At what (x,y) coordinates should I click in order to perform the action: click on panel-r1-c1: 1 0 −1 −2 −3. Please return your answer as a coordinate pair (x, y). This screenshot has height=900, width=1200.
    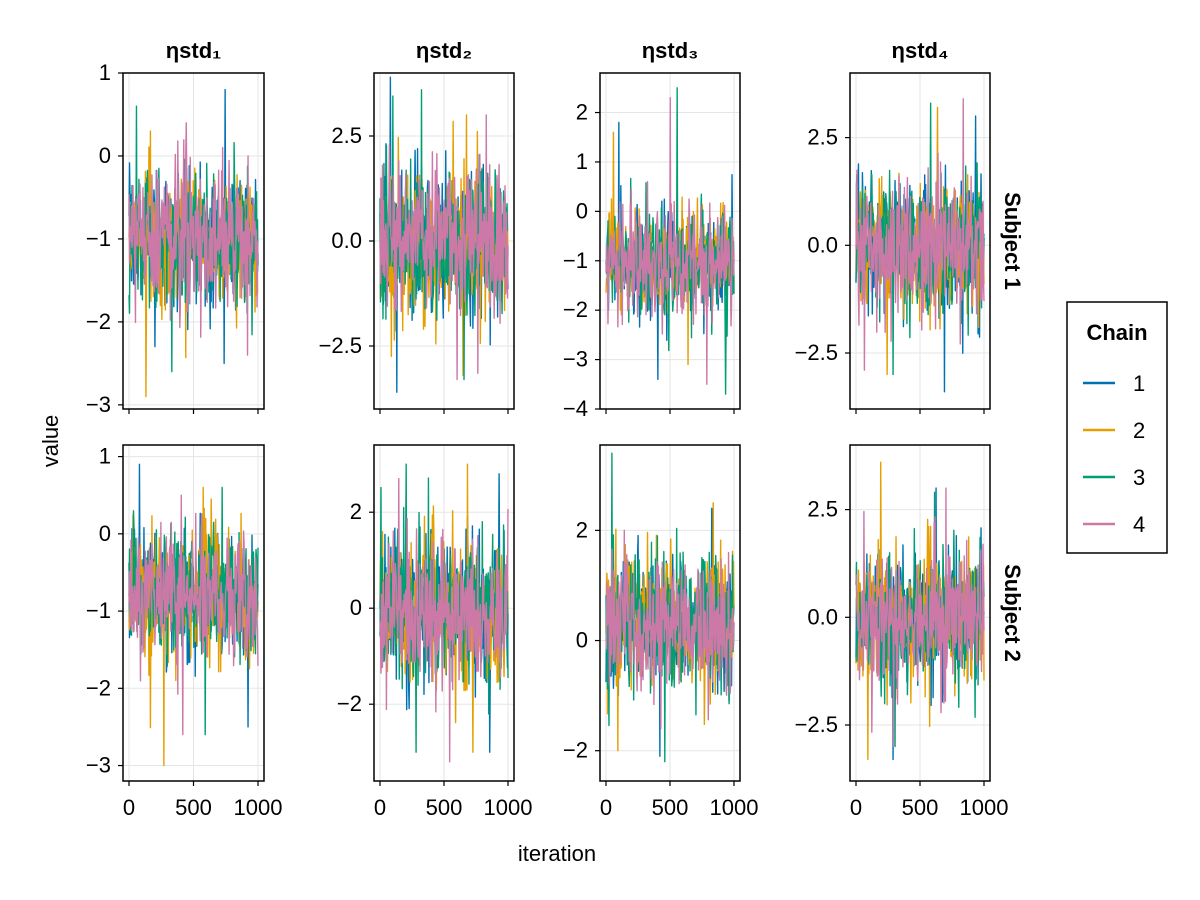
    Looking at the image, I should click on (175, 238).